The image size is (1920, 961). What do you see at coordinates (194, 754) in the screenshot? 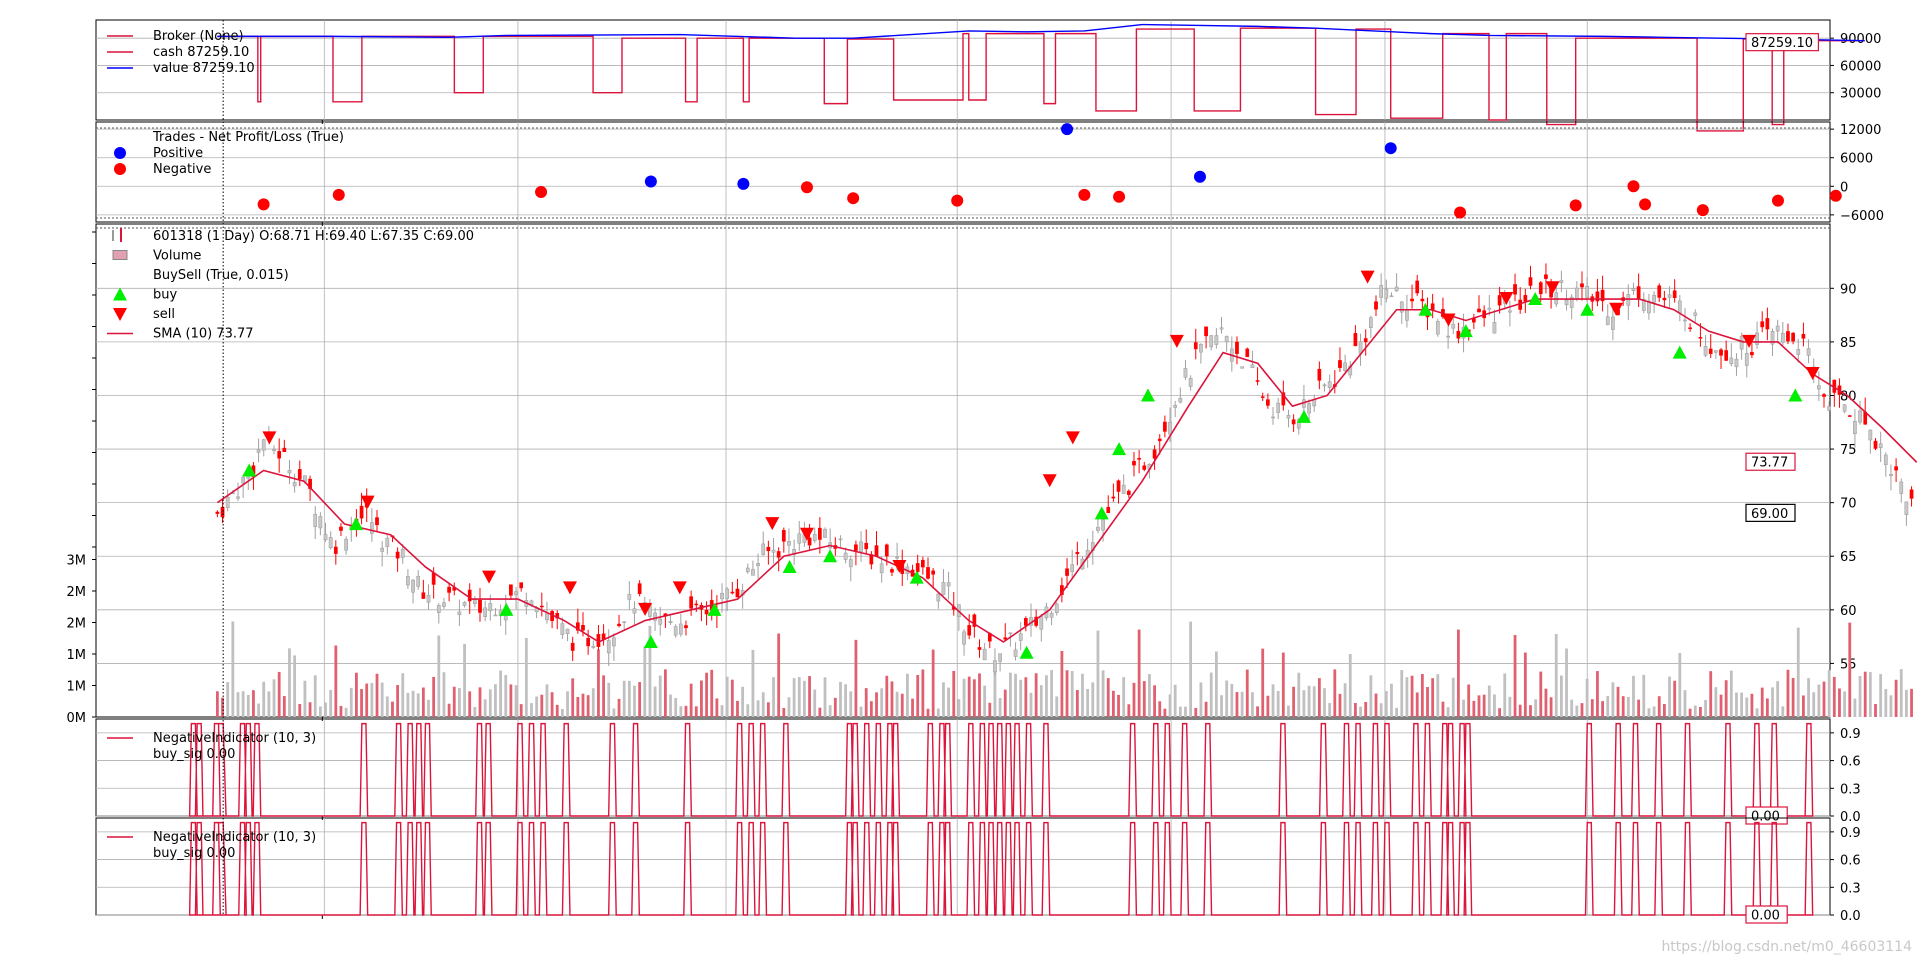
I see `legend-label: buy_sig 0.00` at bounding box center [194, 754].